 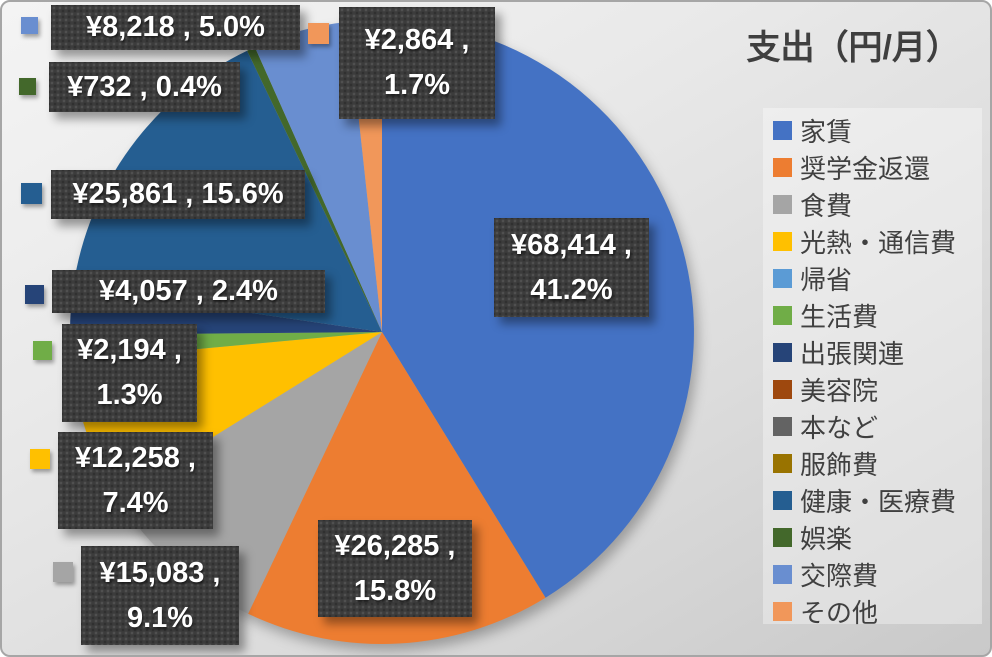 What do you see at coordinates (826, 539) in the screenshot?
I see `legend-item-label: 娯楽` at bounding box center [826, 539].